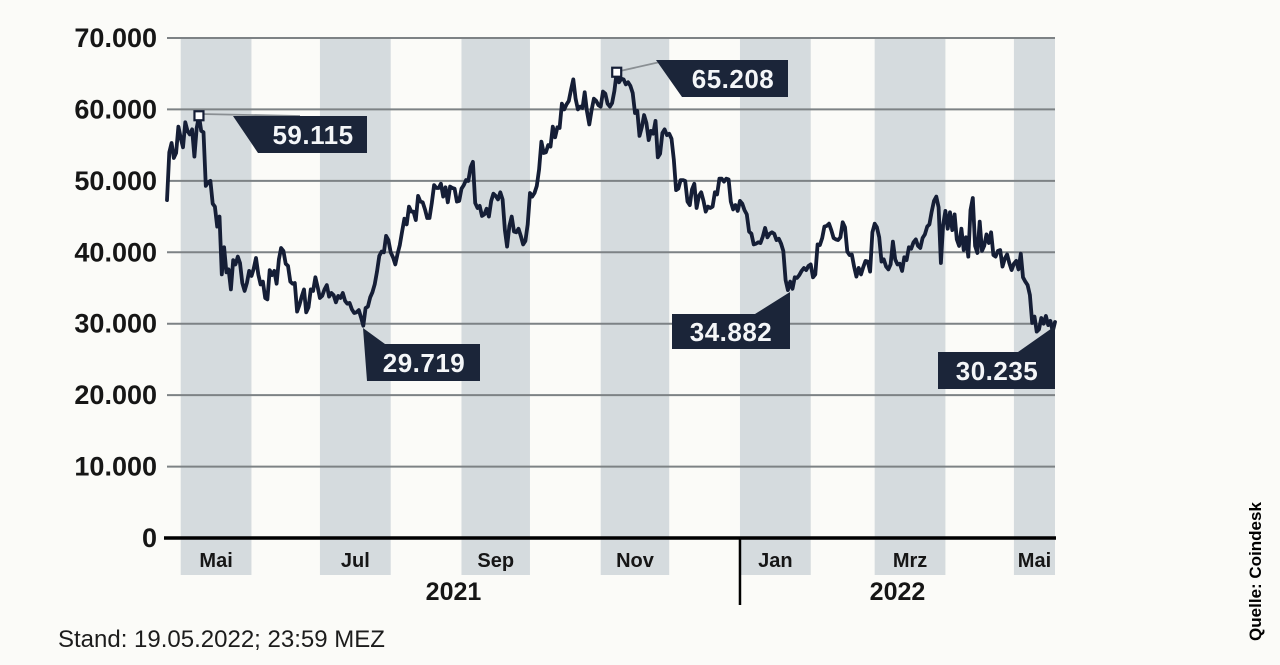 This screenshot has height=665, width=1280. I want to click on month-label: Nov, so click(635, 561).